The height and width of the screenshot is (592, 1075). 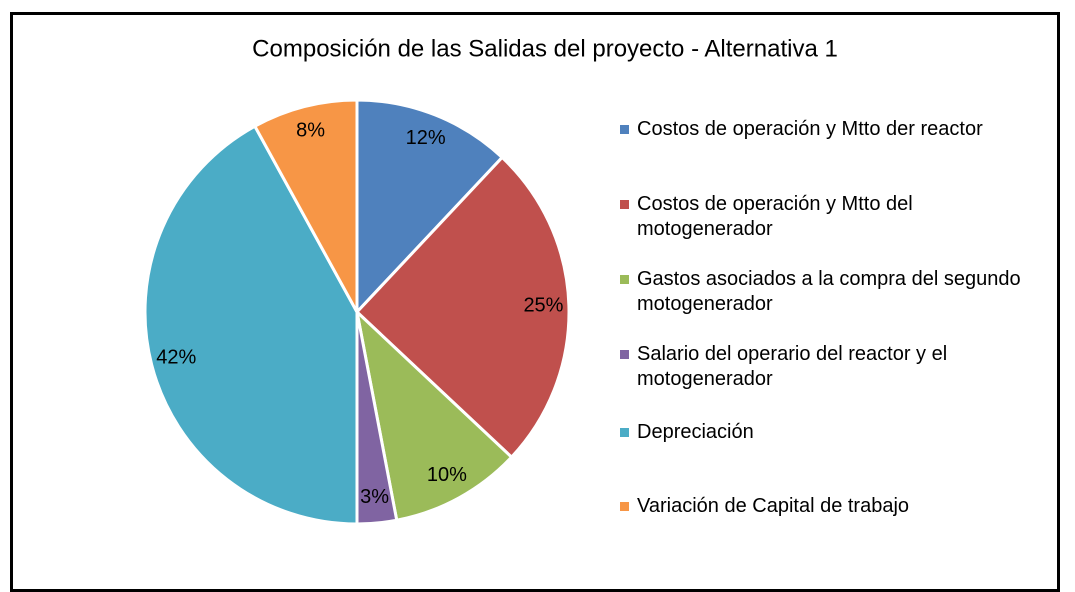 What do you see at coordinates (830, 432) in the screenshot?
I see `legend-entry: Depreciación` at bounding box center [830, 432].